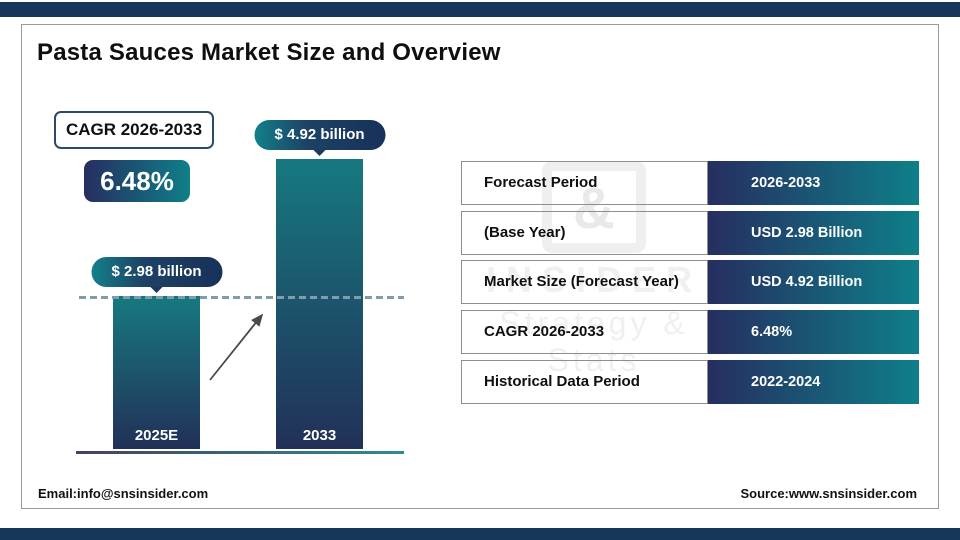 The height and width of the screenshot is (540, 960). What do you see at coordinates (813, 282) in the screenshot?
I see `row-value: USD 4.92 Billion` at bounding box center [813, 282].